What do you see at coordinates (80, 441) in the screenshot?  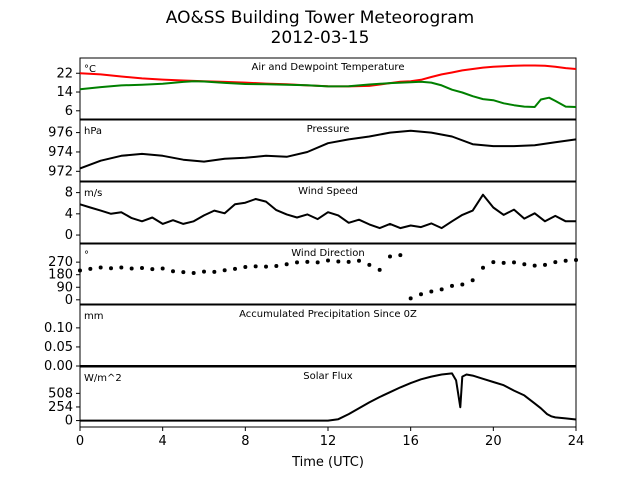 I see `xtick-label: 0` at bounding box center [80, 441].